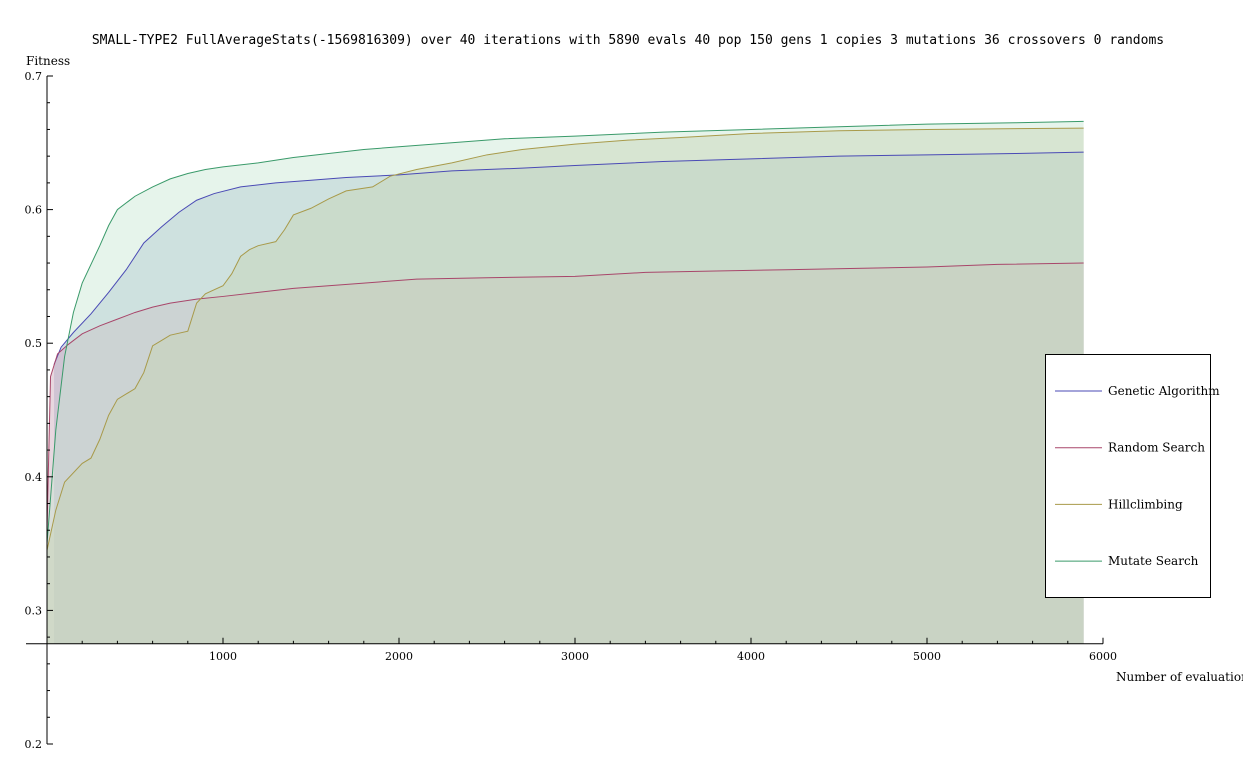 The width and height of the screenshot is (1243, 778). What do you see at coordinates (399, 656) in the screenshot?
I see `x-tick-label: 2000` at bounding box center [399, 656].